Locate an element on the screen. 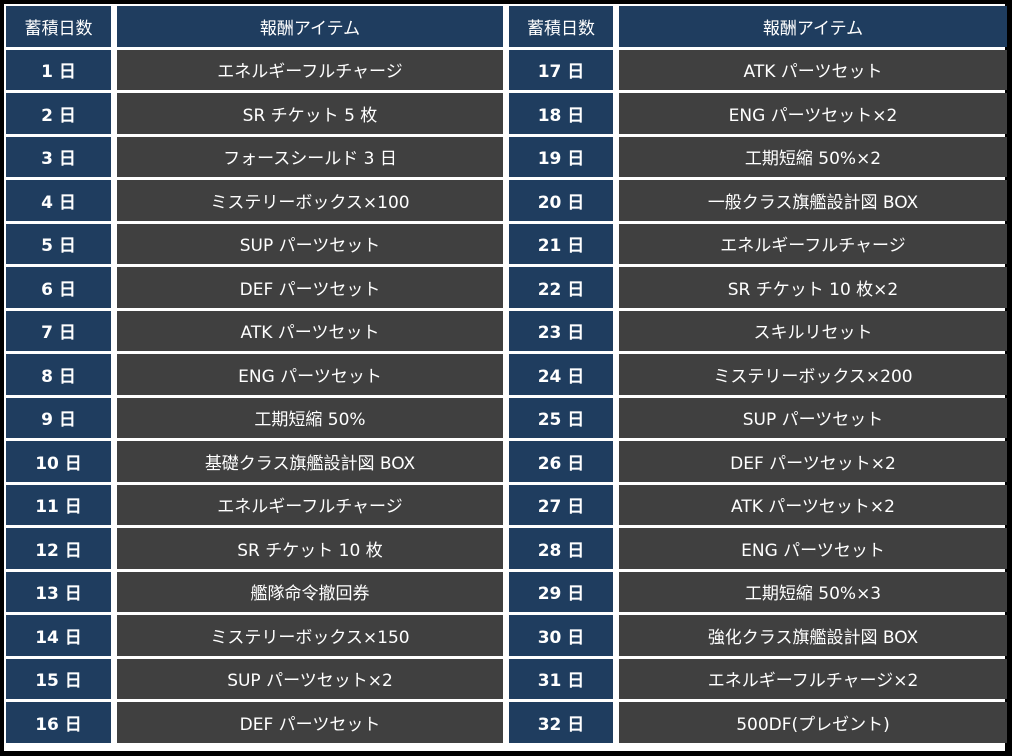  reward-item-cell: SR チケット 10 枚 is located at coordinates (310, 548).